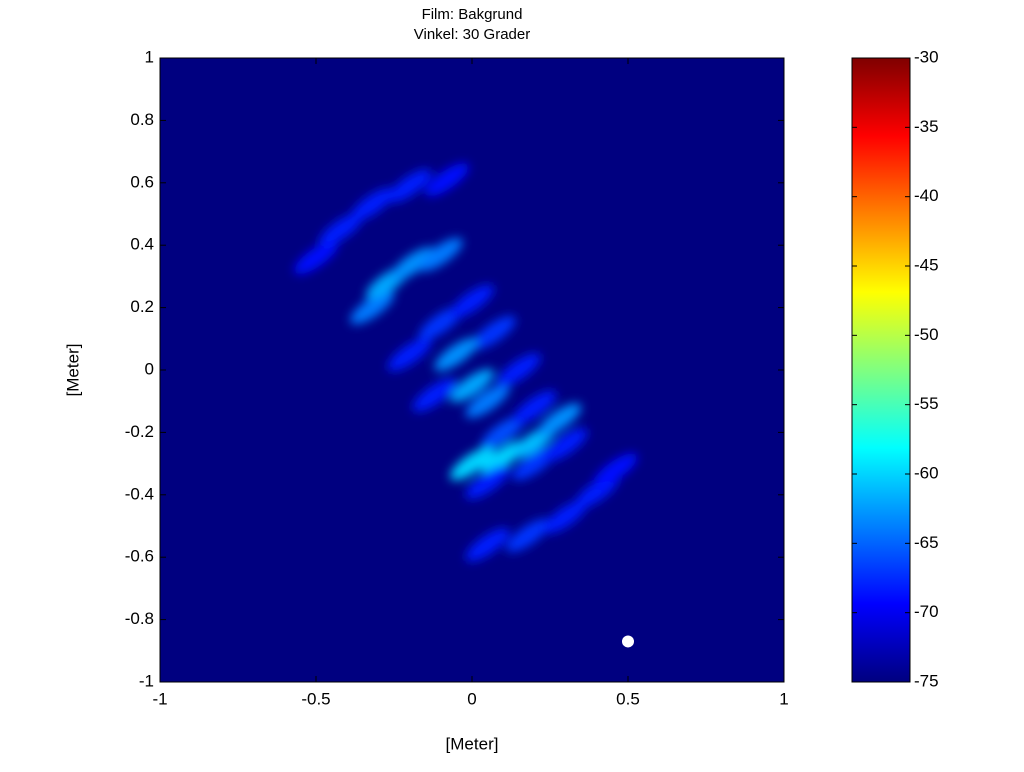  I want to click on y-tick-label: -0.4, so click(139, 493).